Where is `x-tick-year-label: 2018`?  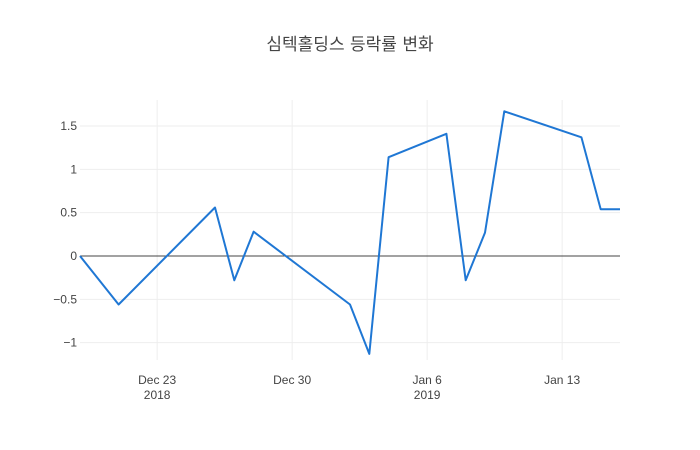 x-tick-year-label: 2018 is located at coordinates (157, 395).